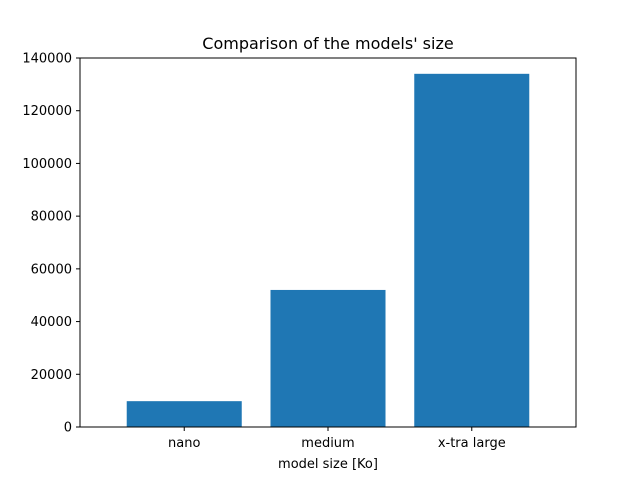 The image size is (640, 484). Describe the element at coordinates (47, 111) in the screenshot. I see `y-tick-label: 120000` at that location.